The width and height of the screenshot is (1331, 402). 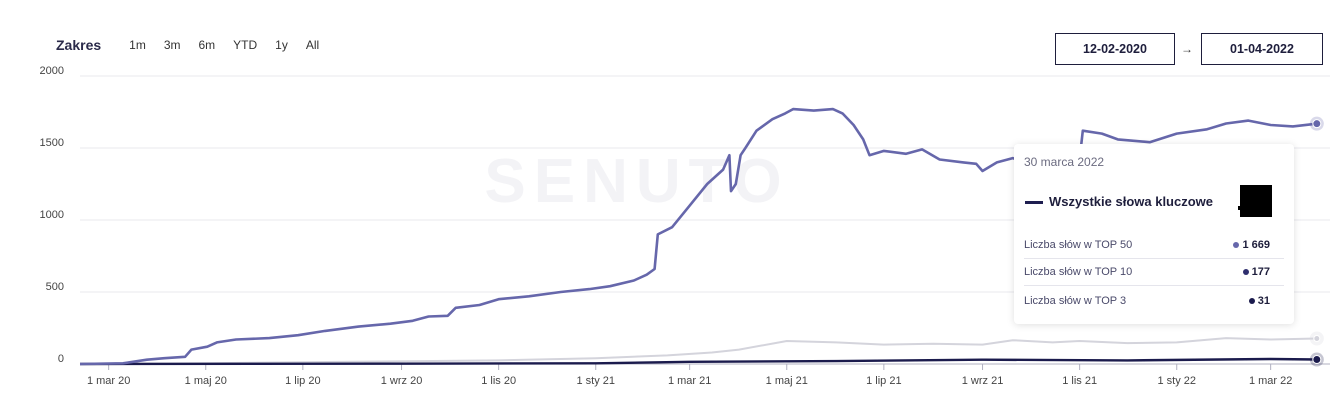 What do you see at coordinates (1131, 201) in the screenshot?
I see `tooltip-series-name: Wszystkie słowa kluczowe` at bounding box center [1131, 201].